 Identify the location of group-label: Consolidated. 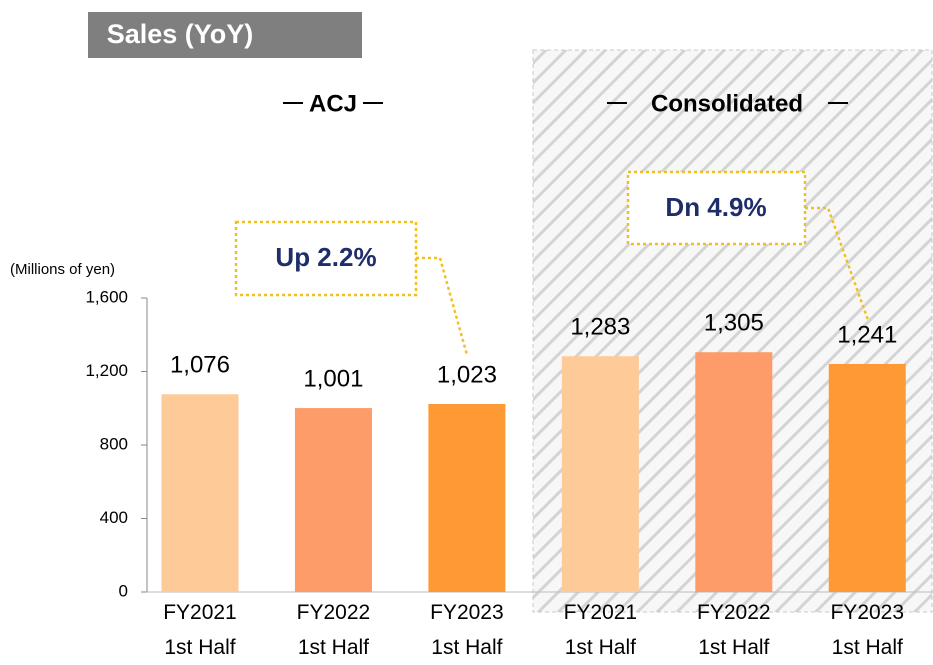
(727, 103).